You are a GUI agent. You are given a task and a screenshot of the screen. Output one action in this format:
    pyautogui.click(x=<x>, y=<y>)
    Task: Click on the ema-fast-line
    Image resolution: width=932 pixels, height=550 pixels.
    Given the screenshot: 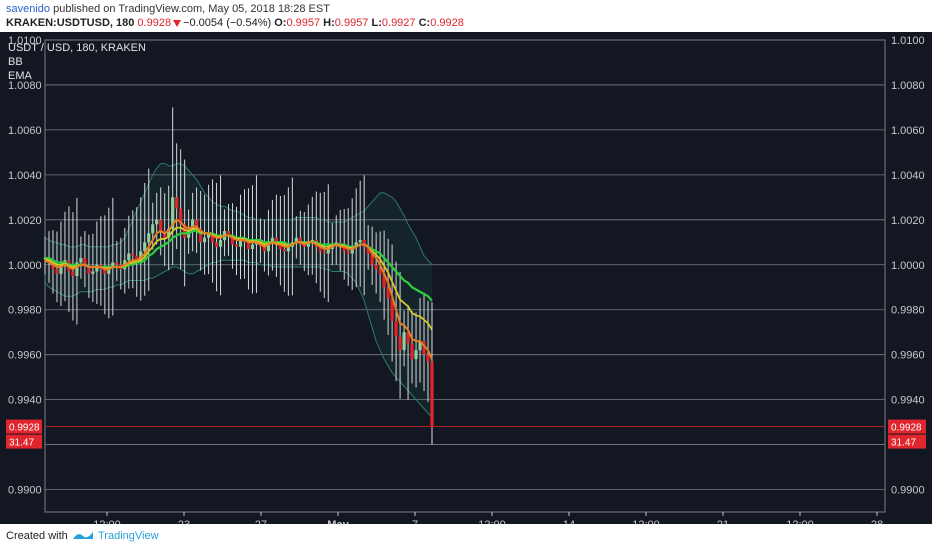 What is the action you would take?
    pyautogui.click(x=238, y=289)
    